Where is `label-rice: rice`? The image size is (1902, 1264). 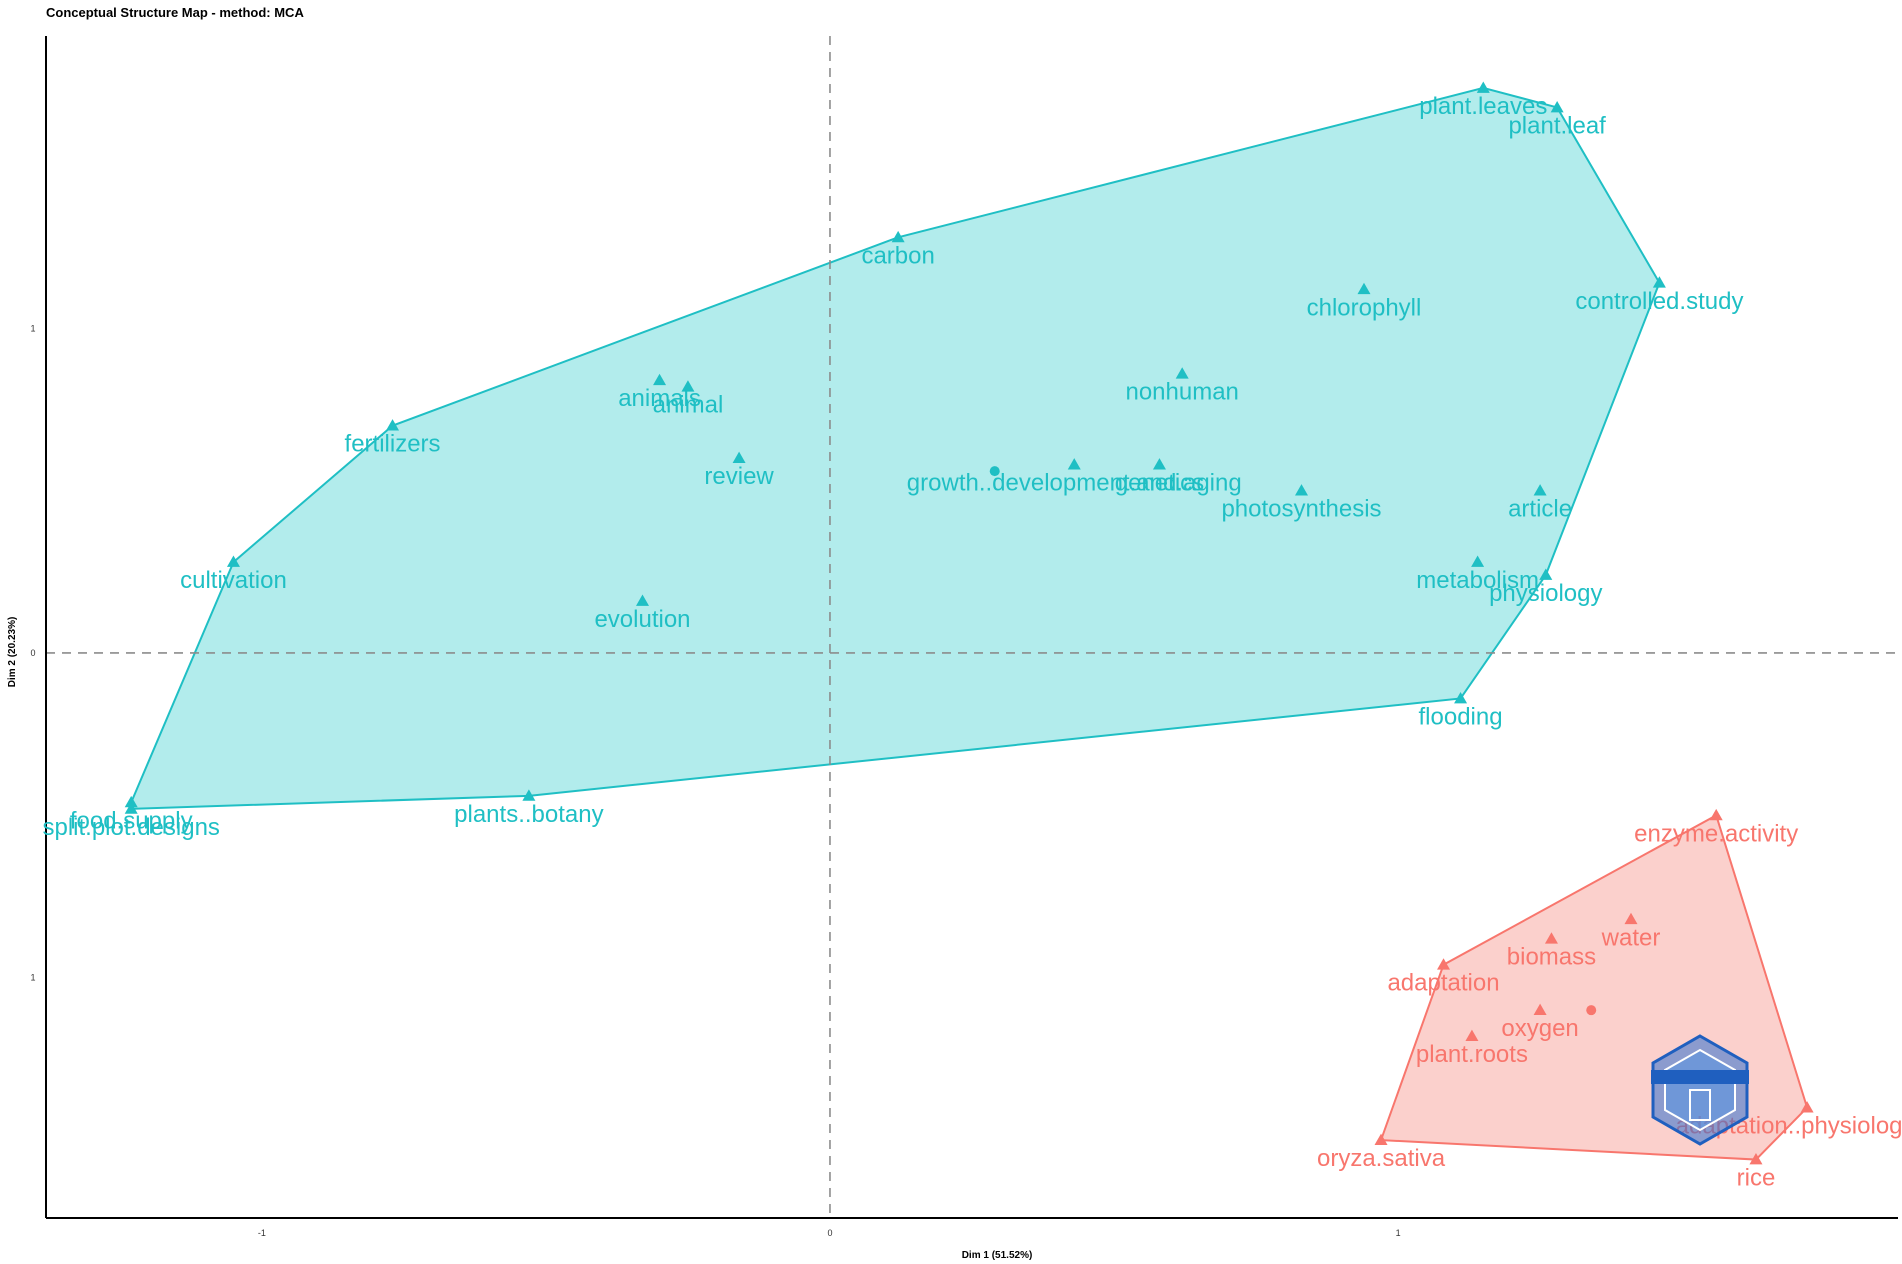
label-rice: rice is located at coordinates (1756, 1178).